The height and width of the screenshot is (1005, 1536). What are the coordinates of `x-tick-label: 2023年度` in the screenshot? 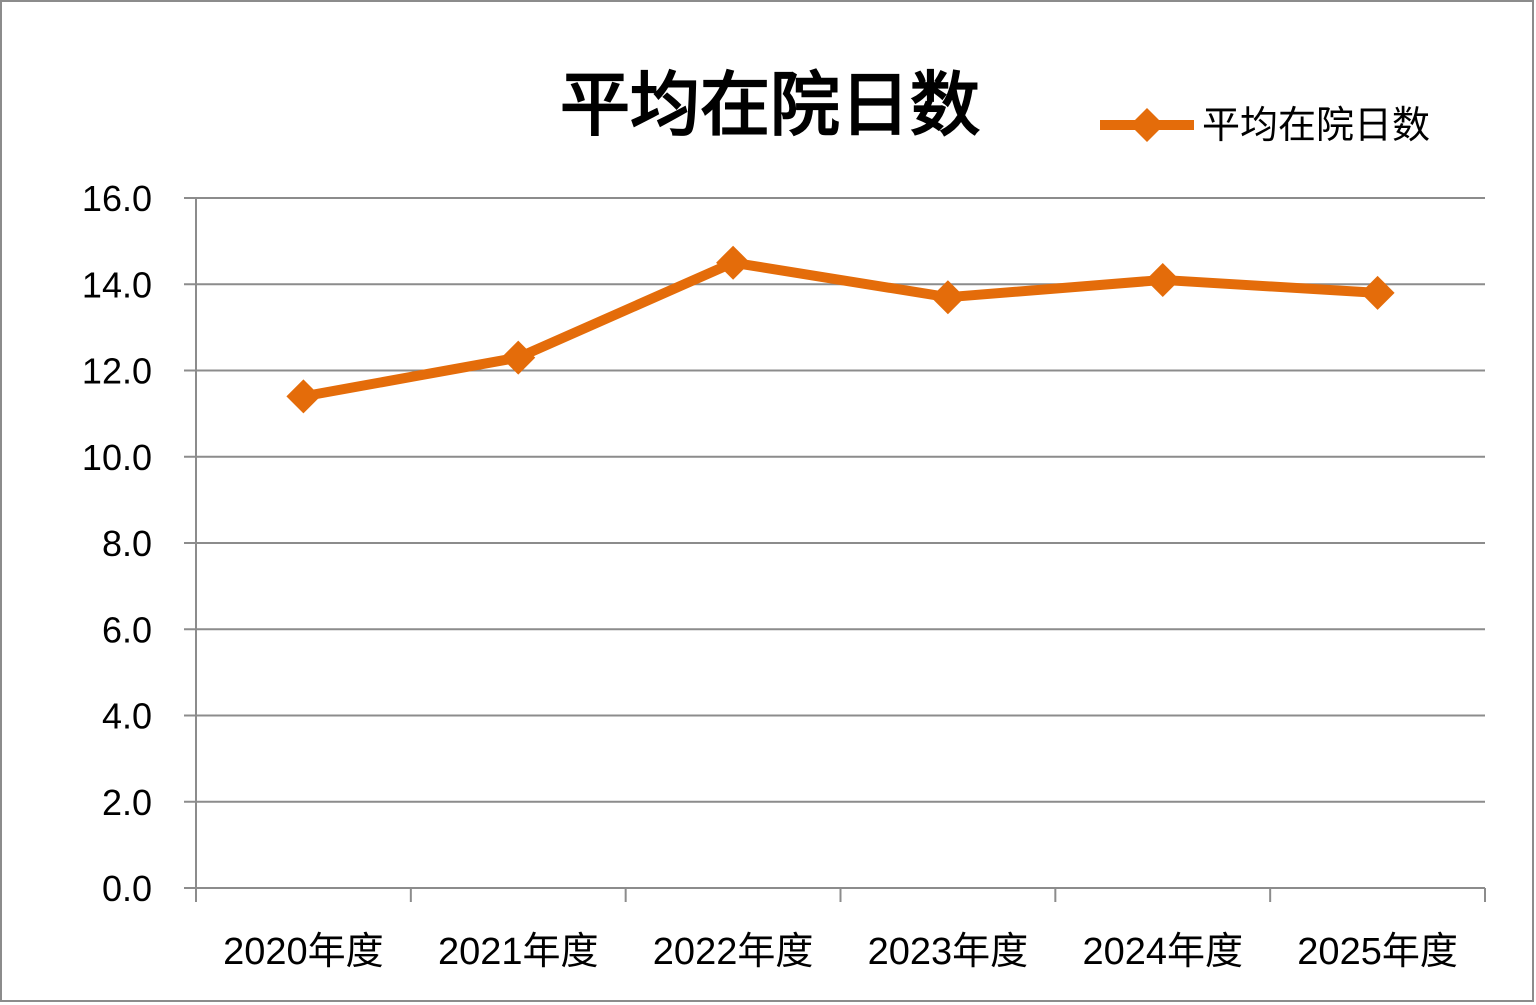 It's located at (948, 952).